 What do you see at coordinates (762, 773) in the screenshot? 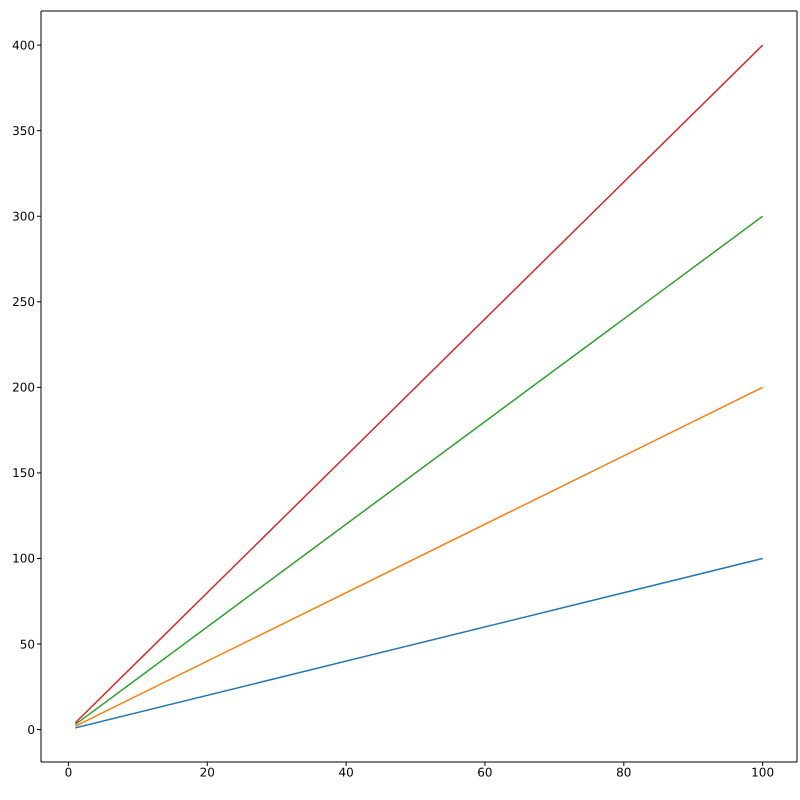
I see `x-tick-label: 100` at bounding box center [762, 773].